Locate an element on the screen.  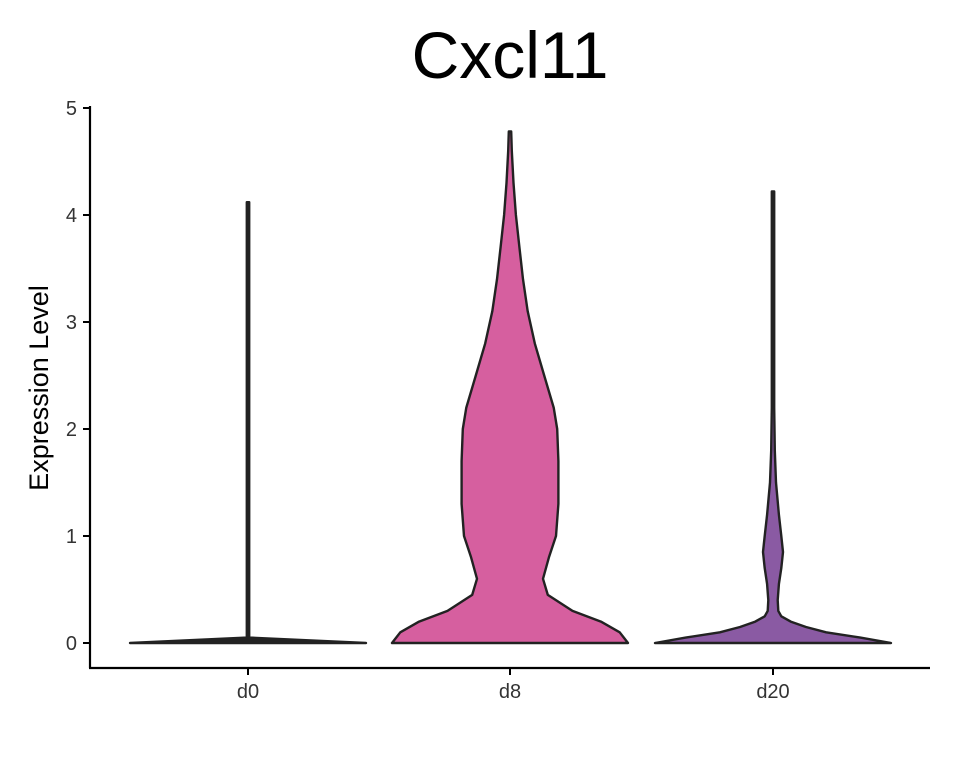
x-axis-ticks: d0 d8 d20 is located at coordinates (513, 685).